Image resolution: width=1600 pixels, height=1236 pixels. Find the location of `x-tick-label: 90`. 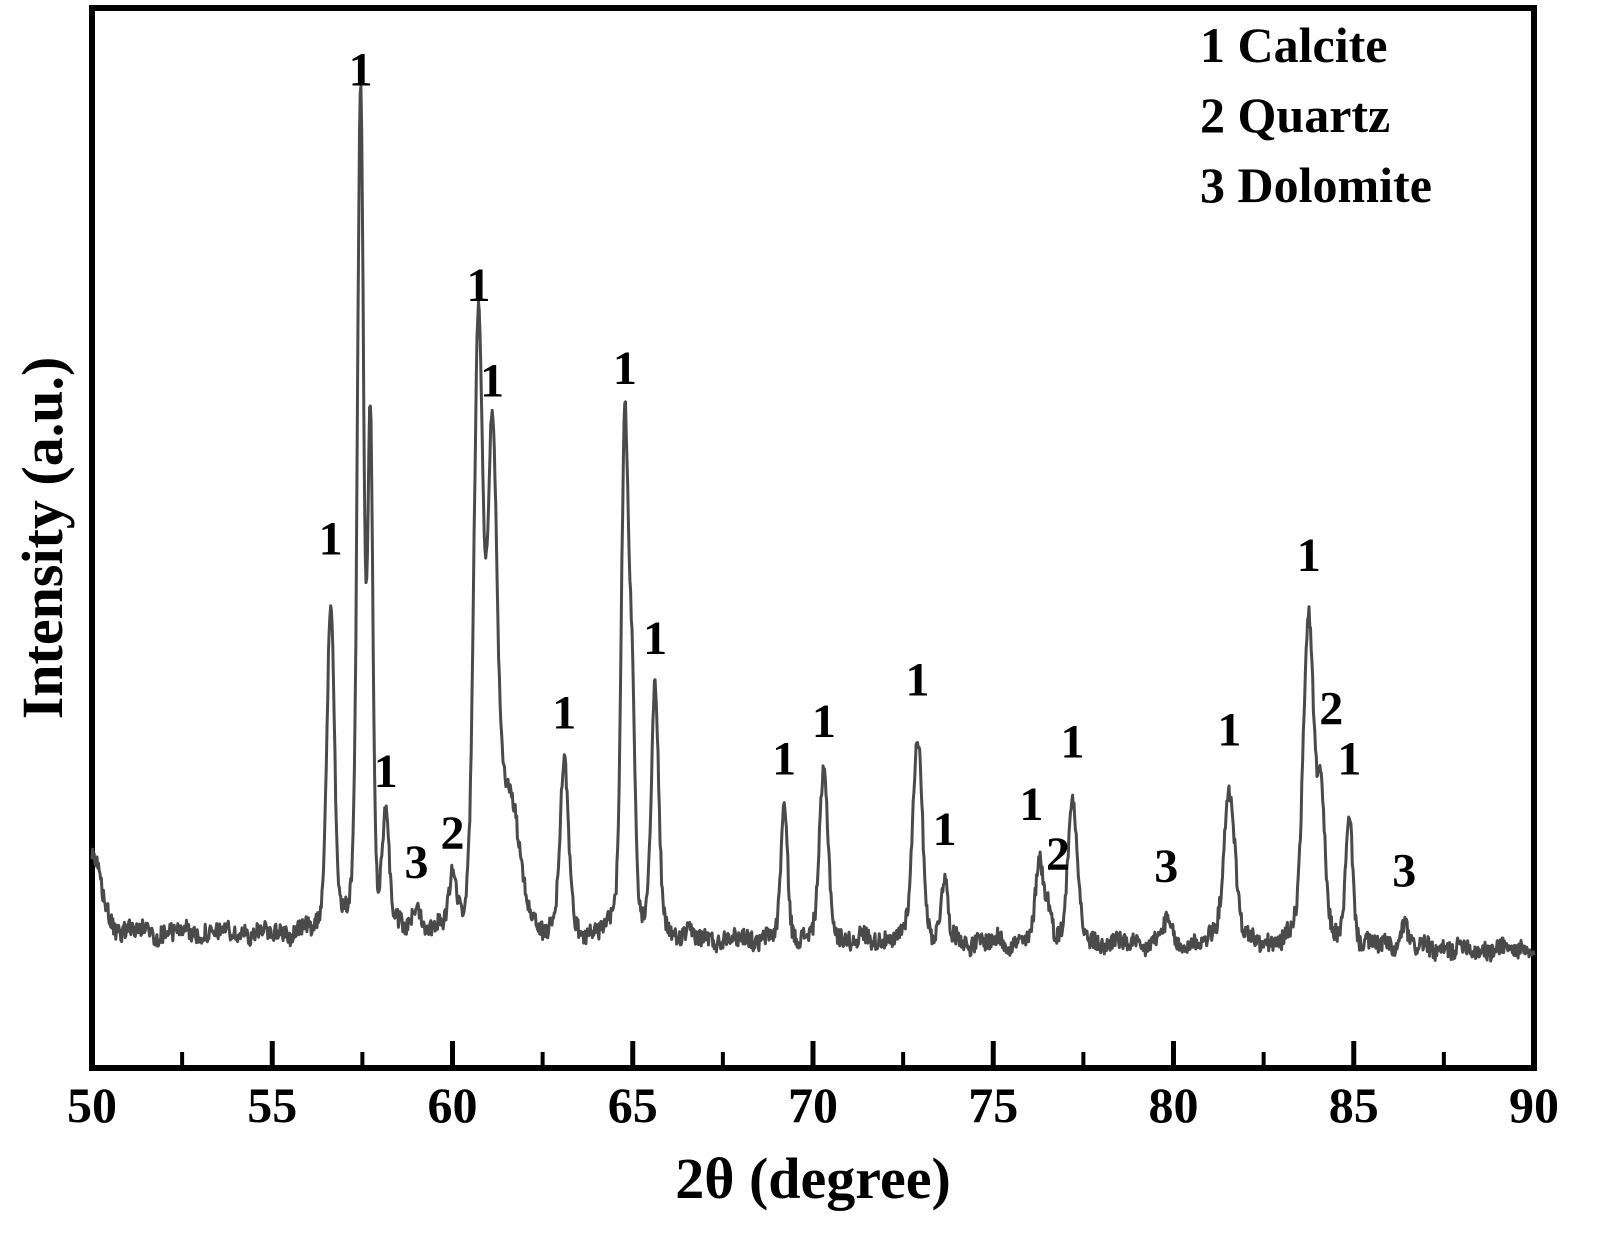

x-tick-label: 90 is located at coordinates (1534, 1105).